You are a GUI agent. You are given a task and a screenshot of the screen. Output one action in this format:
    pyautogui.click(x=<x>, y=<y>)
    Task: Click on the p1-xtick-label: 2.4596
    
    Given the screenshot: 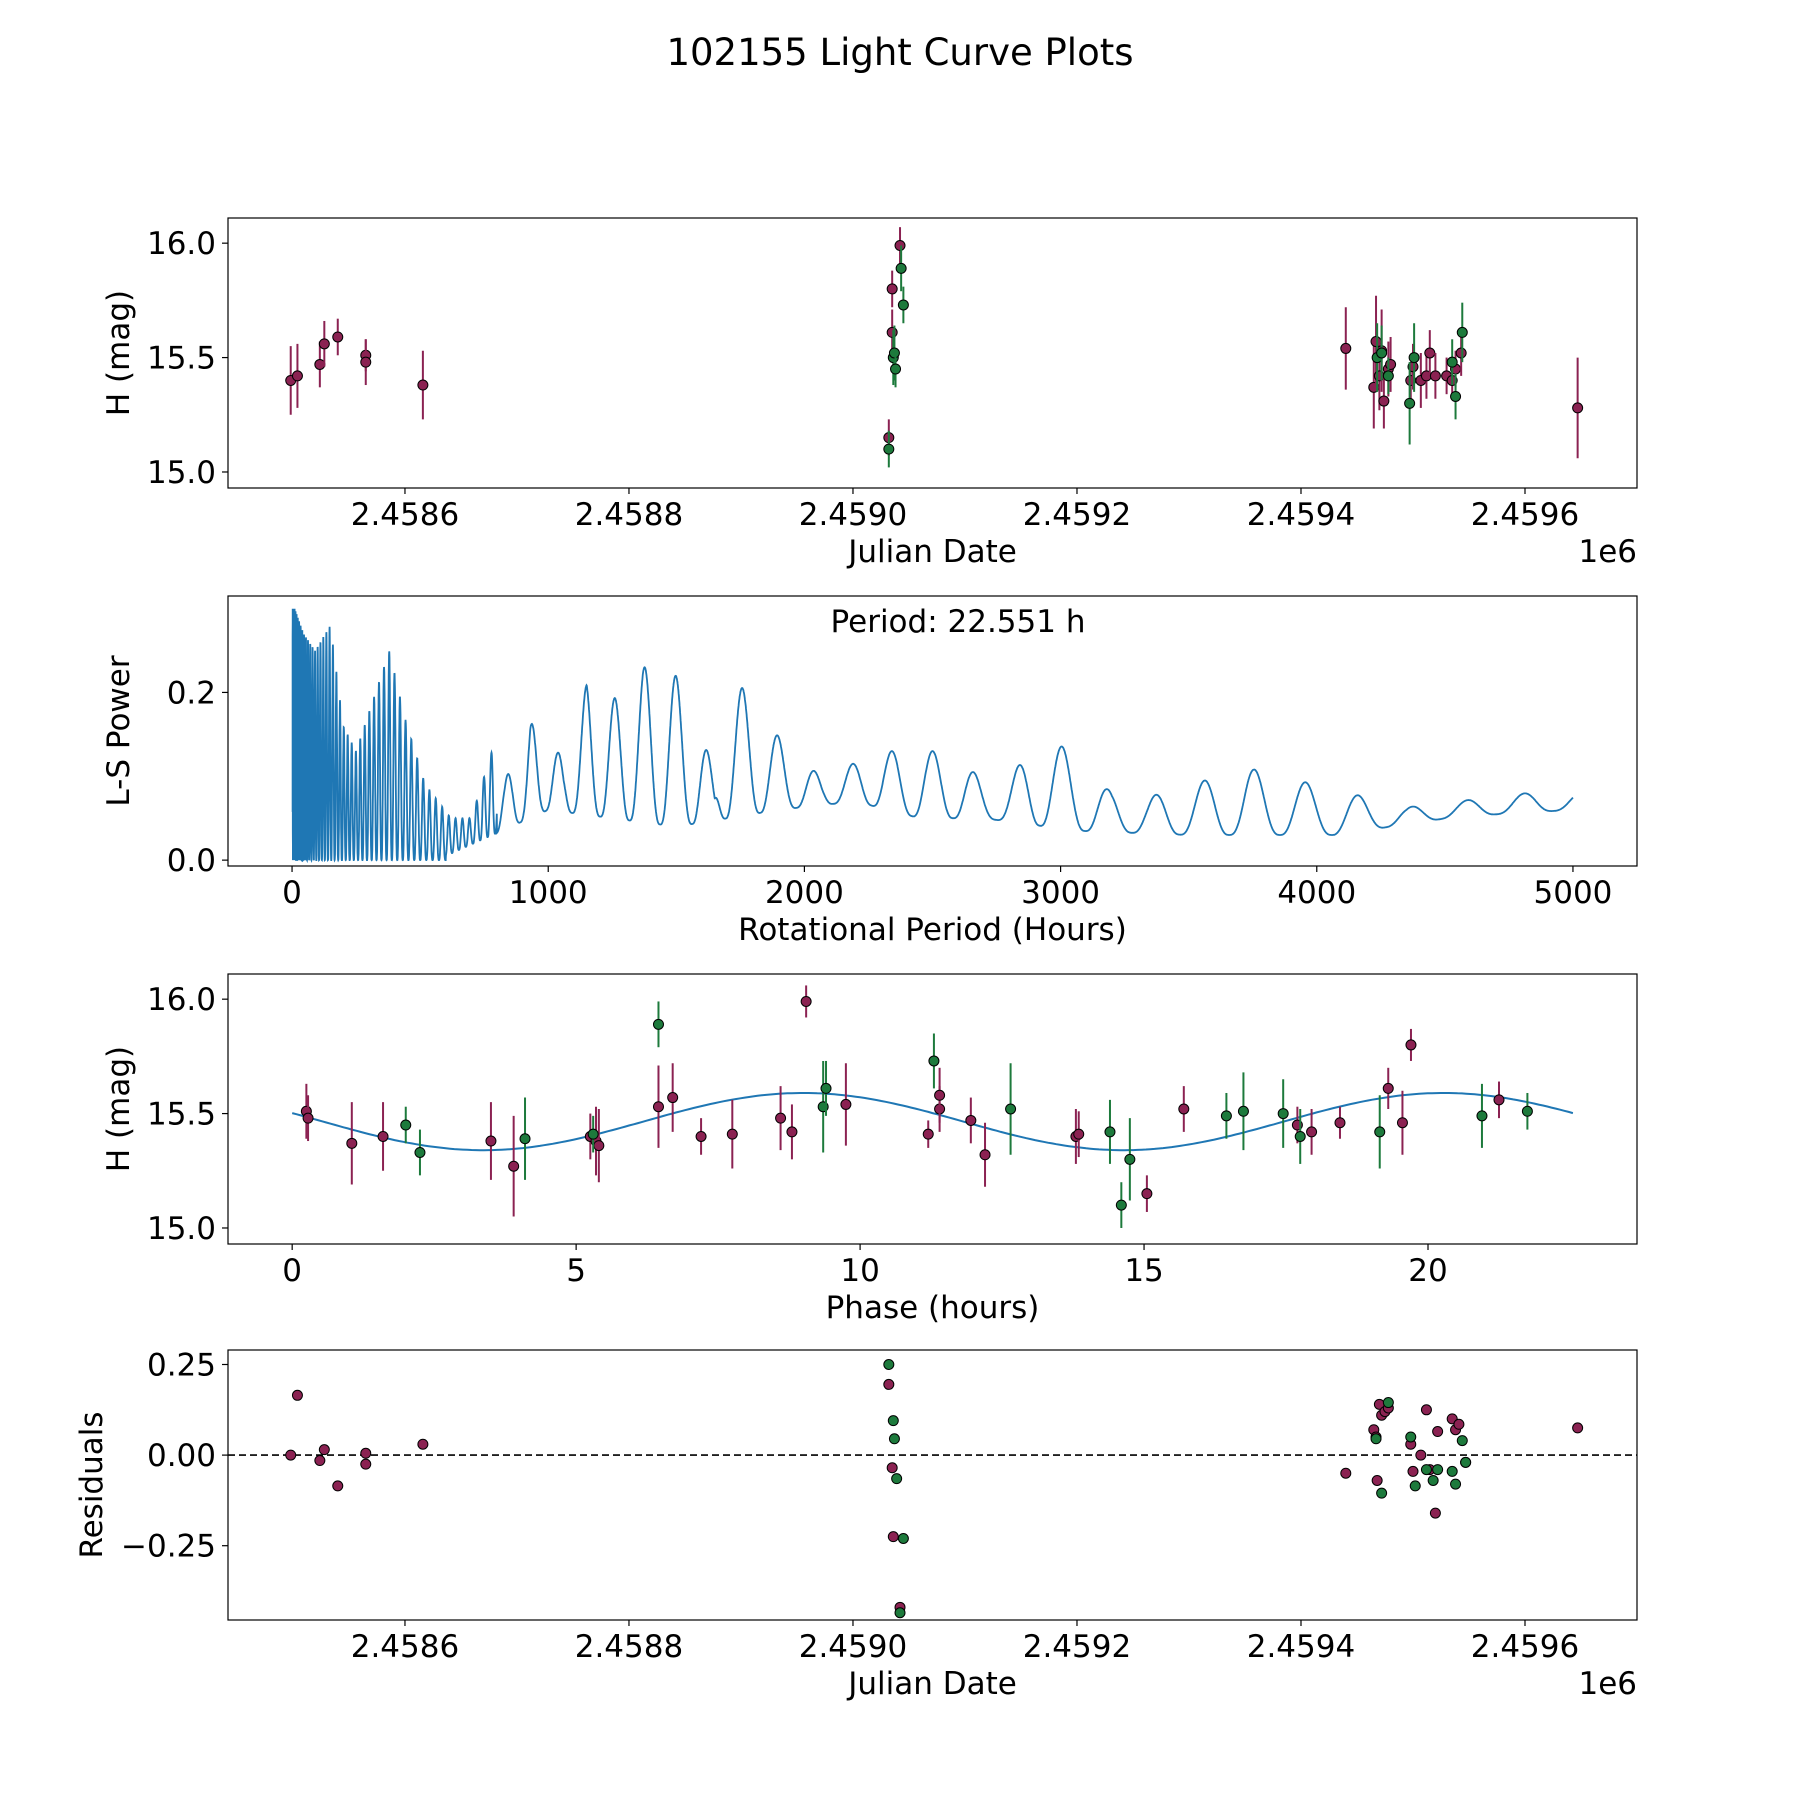 What is the action you would take?
    pyautogui.click(x=1525, y=515)
    